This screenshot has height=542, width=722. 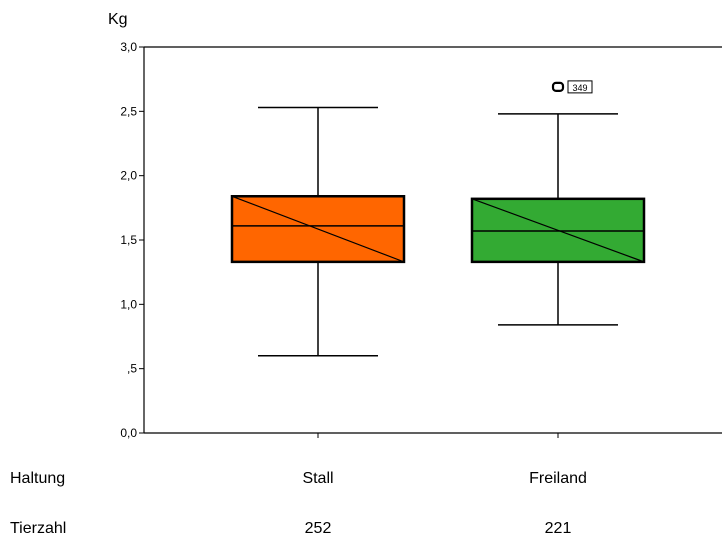 I want to click on y-axis-label: Kg, so click(x=118, y=19).